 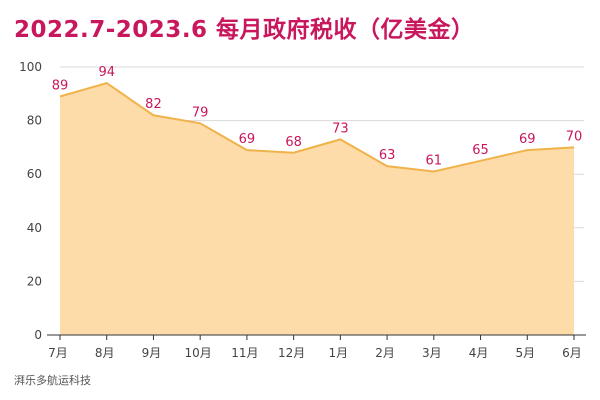 What do you see at coordinates (200, 112) in the screenshot?
I see `data-label: 79` at bounding box center [200, 112].